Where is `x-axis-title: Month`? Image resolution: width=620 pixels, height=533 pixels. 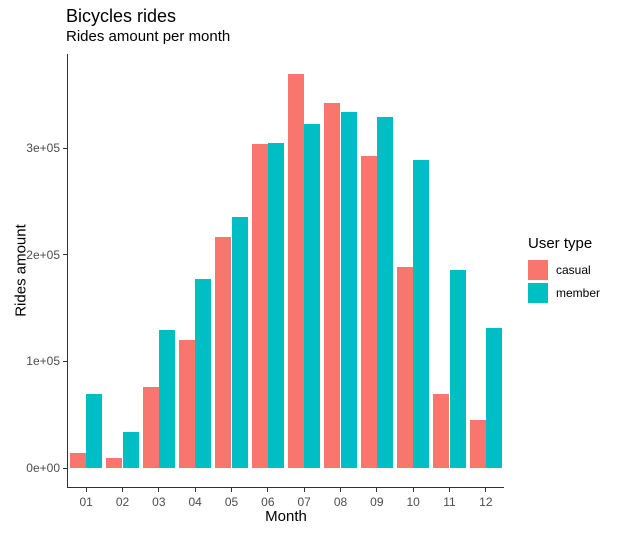 x-axis-title: Month is located at coordinates (286, 516).